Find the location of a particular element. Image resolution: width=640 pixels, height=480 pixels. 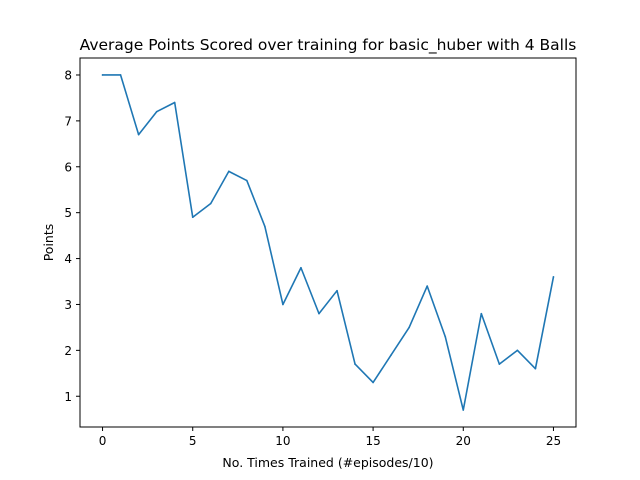

y-axis-label: Points is located at coordinates (48, 243).